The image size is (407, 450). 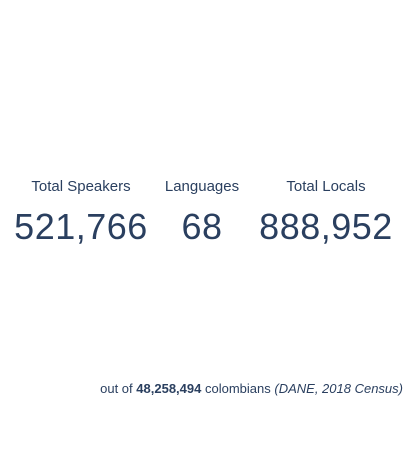 I want to click on footnote-population: 48,258,494, so click(x=169, y=388).